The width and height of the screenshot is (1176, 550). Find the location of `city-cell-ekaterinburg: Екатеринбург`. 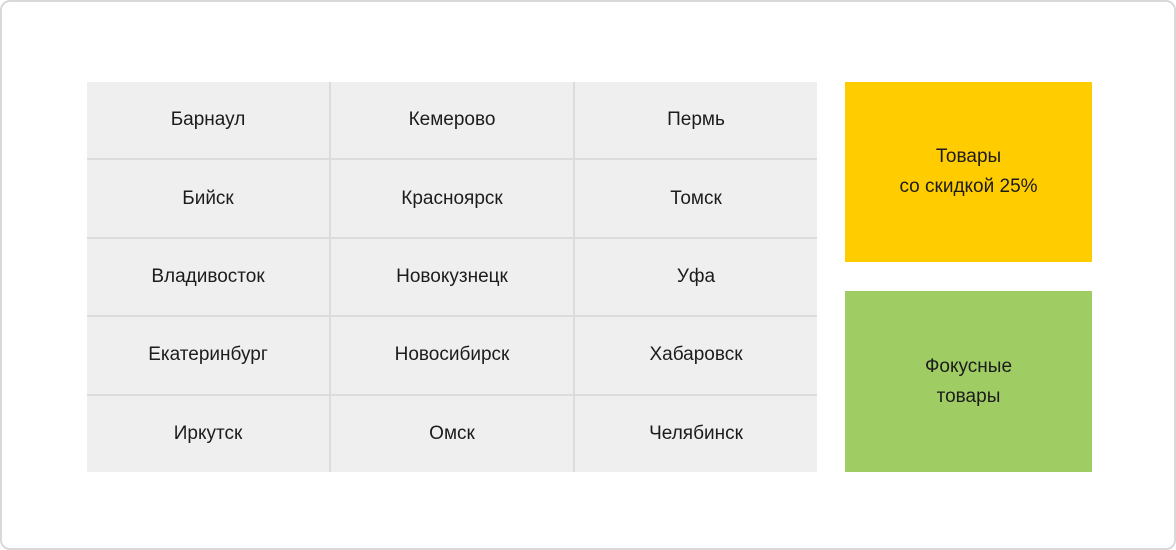

city-cell-ekaterinburg: Екатеринбург is located at coordinates (208, 355).